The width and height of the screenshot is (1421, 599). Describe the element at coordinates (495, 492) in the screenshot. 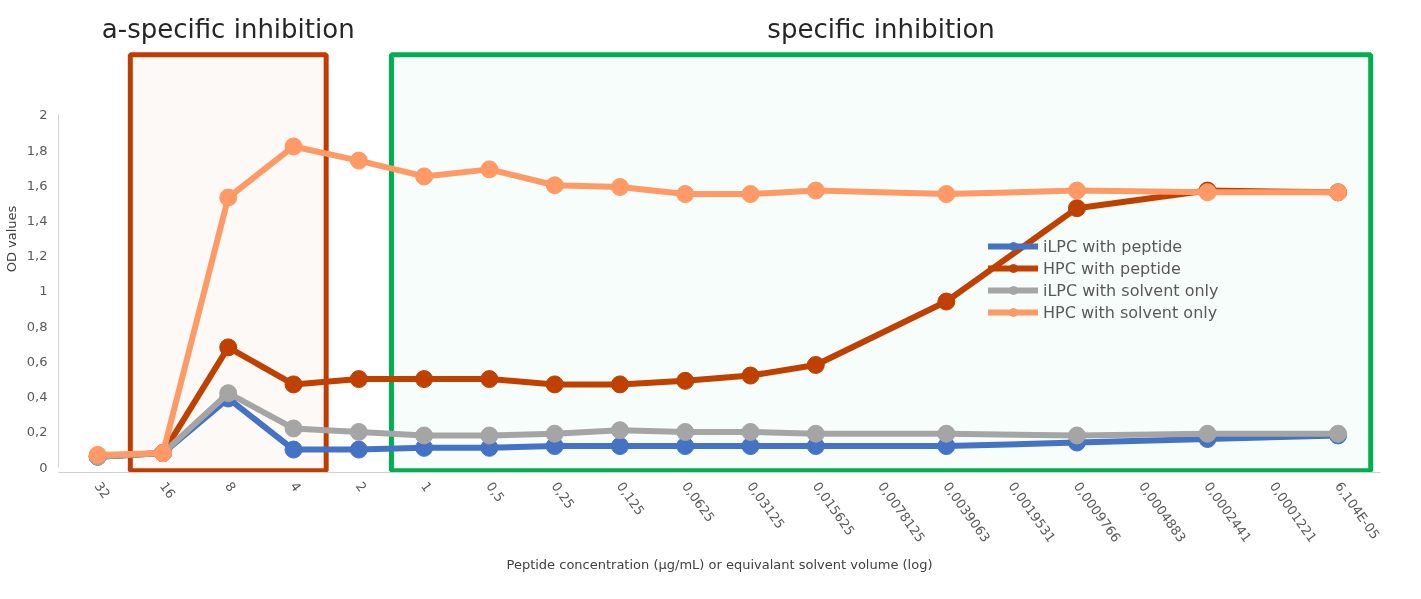

I see `x-tick-label: 0,5` at that location.